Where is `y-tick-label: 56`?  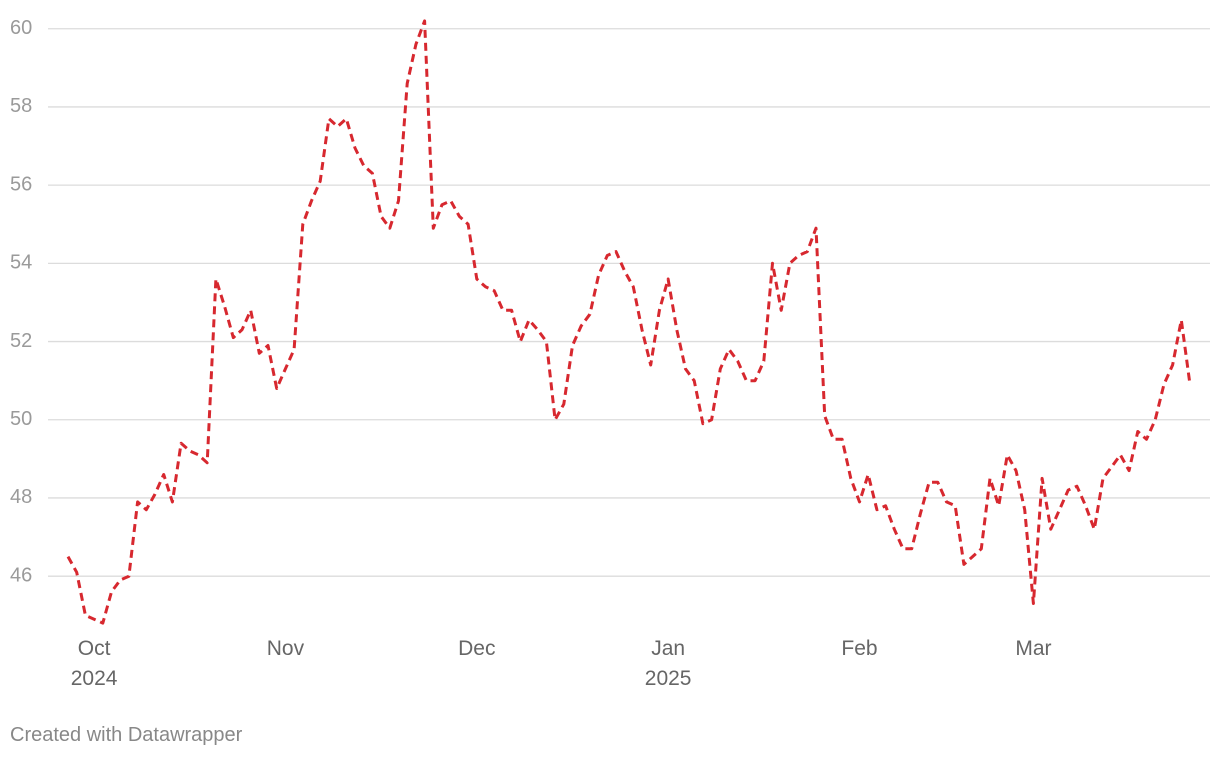
y-tick-label: 56 is located at coordinates (21, 184).